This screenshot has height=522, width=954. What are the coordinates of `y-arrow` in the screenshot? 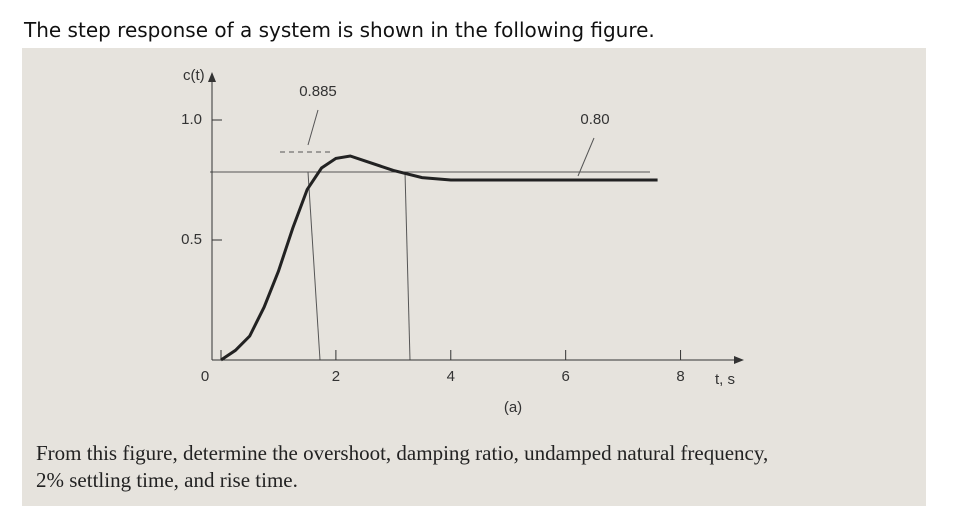 It's located at (212, 77).